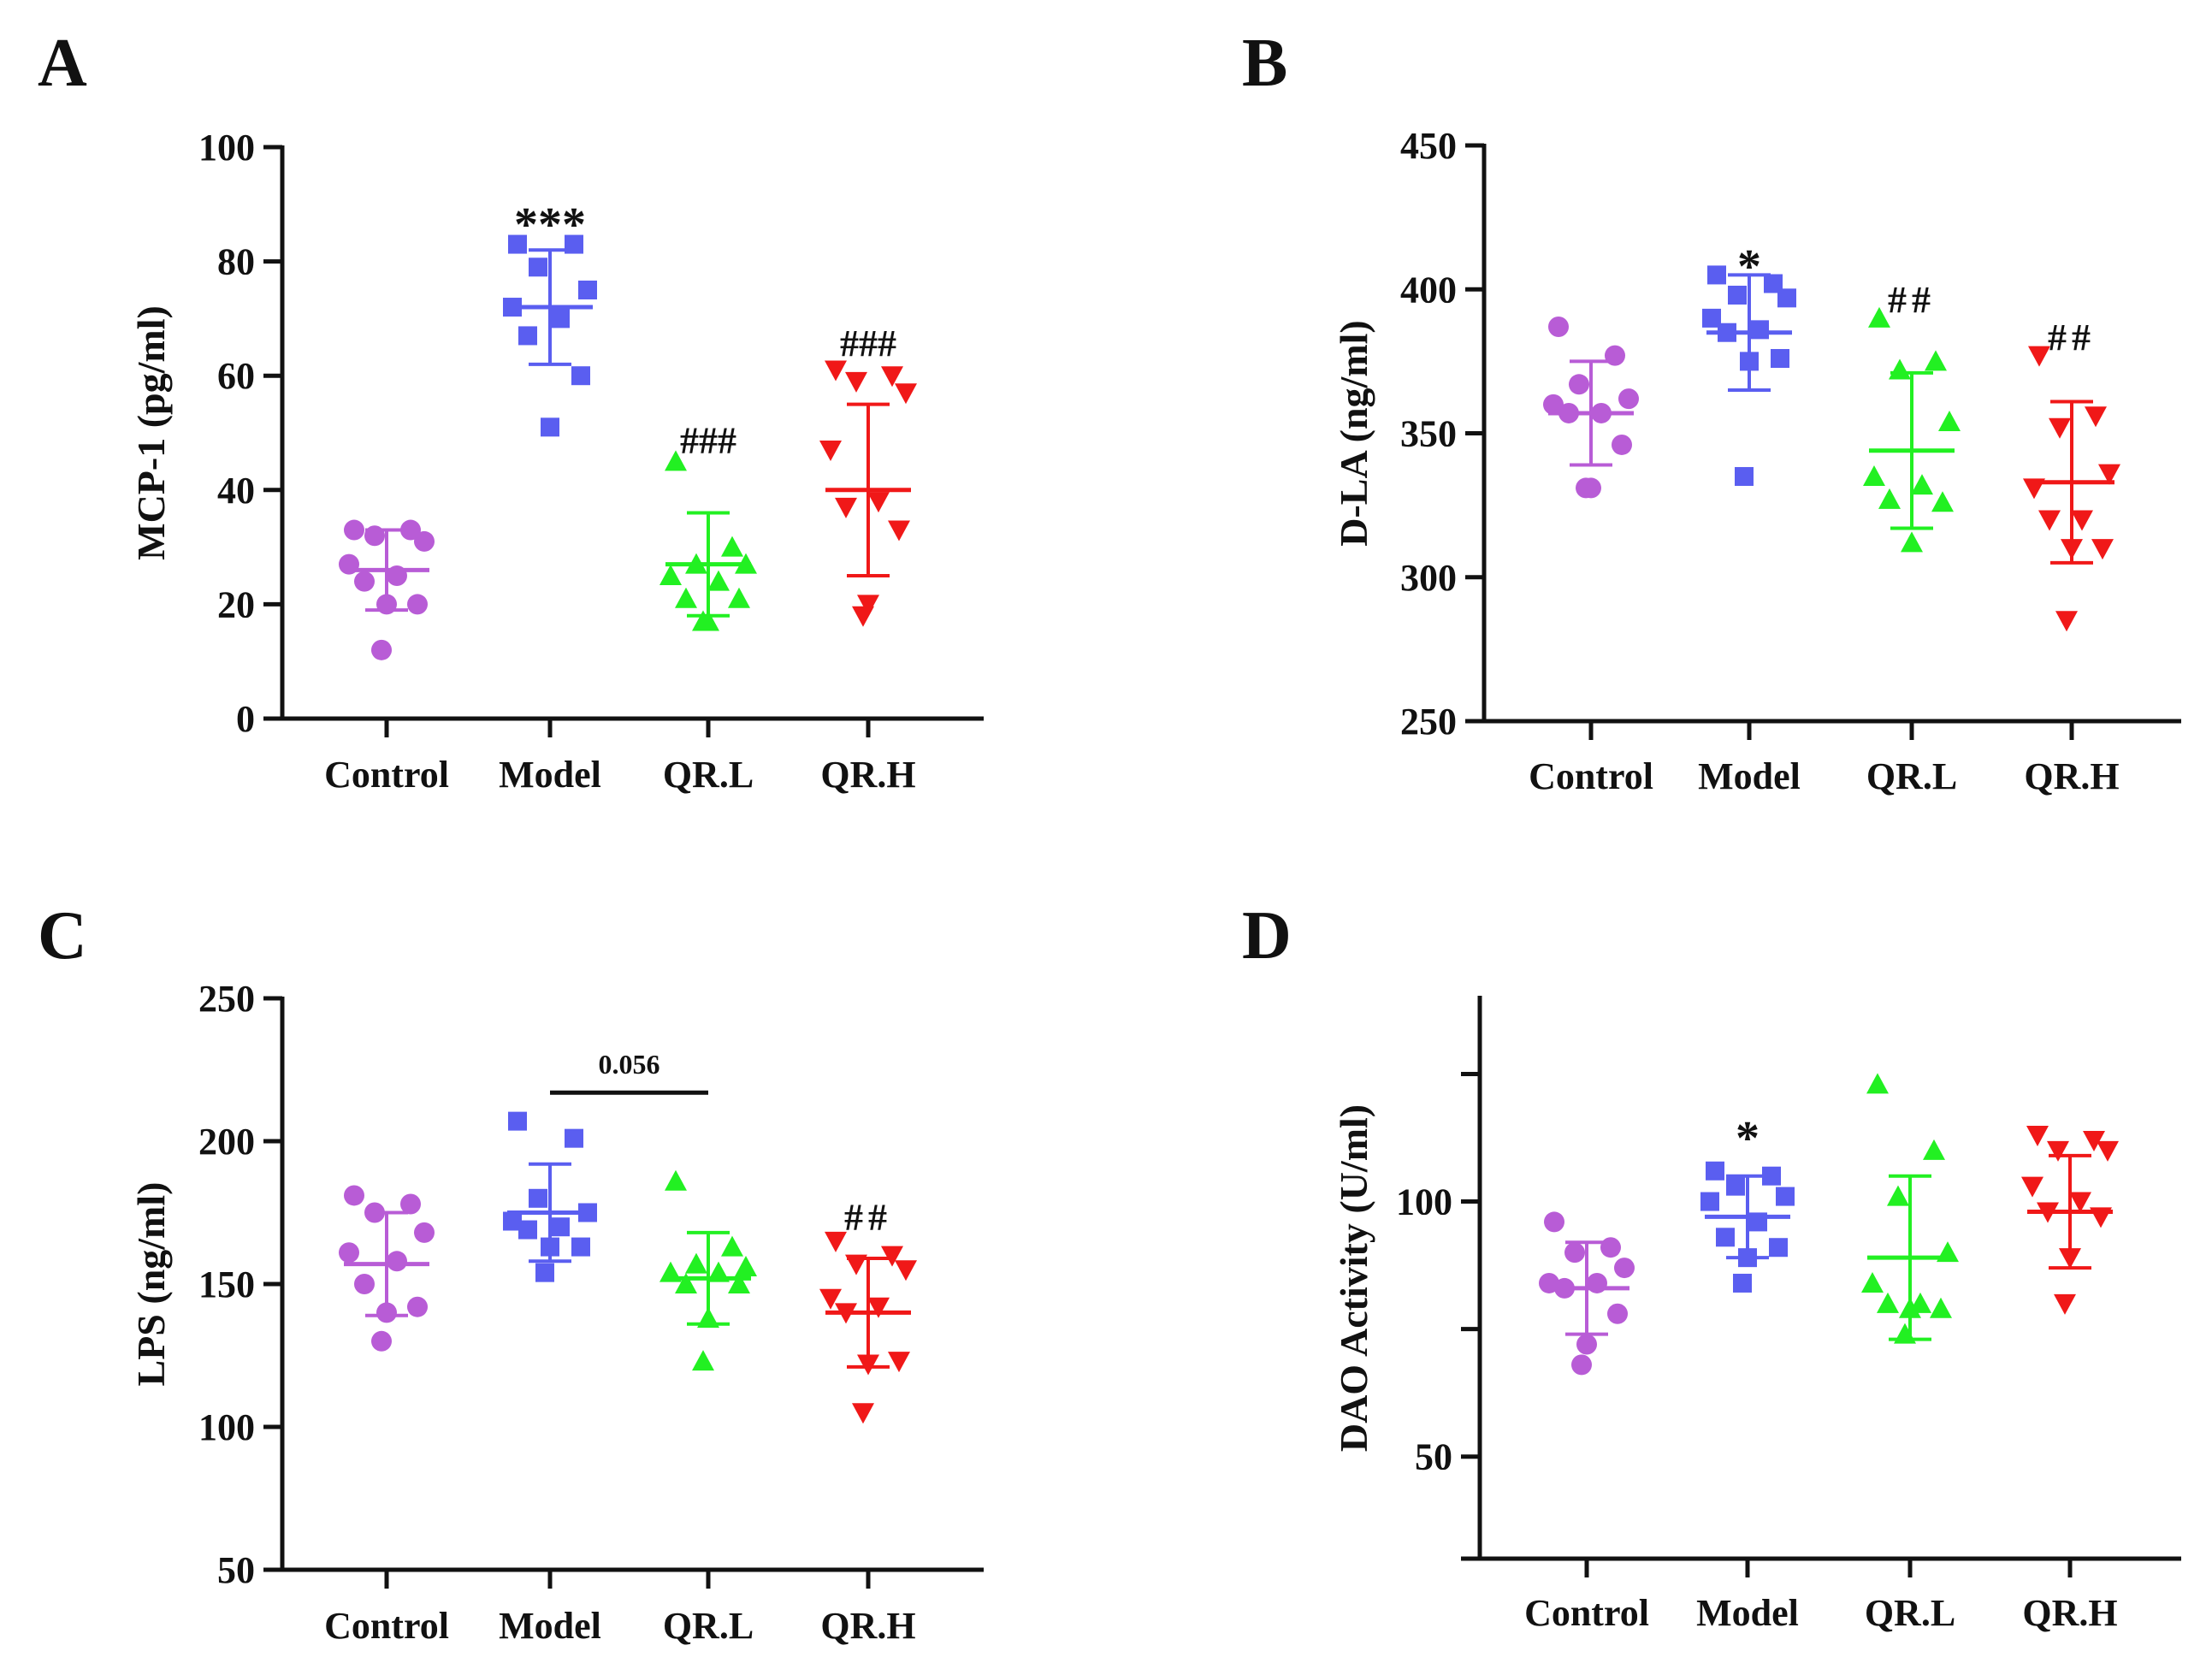 This screenshot has width=2212, height=1669. What do you see at coordinates (1353, 1278) in the screenshot?
I see `y-axis-label: DAO Activity (U/ml)` at bounding box center [1353, 1278].